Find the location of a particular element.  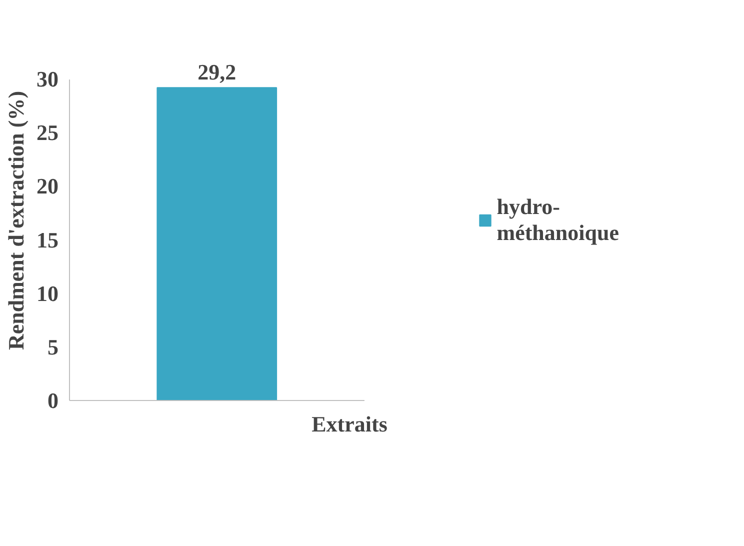

y-tick-label: 25 is located at coordinates (47, 133).